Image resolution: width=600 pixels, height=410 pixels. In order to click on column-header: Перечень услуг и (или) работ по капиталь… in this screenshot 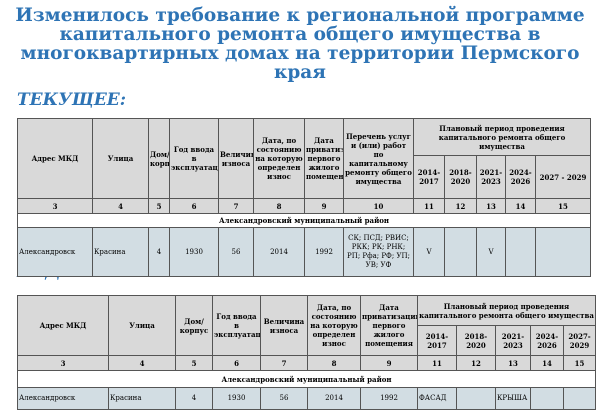, I will do `click(378, 158)`.